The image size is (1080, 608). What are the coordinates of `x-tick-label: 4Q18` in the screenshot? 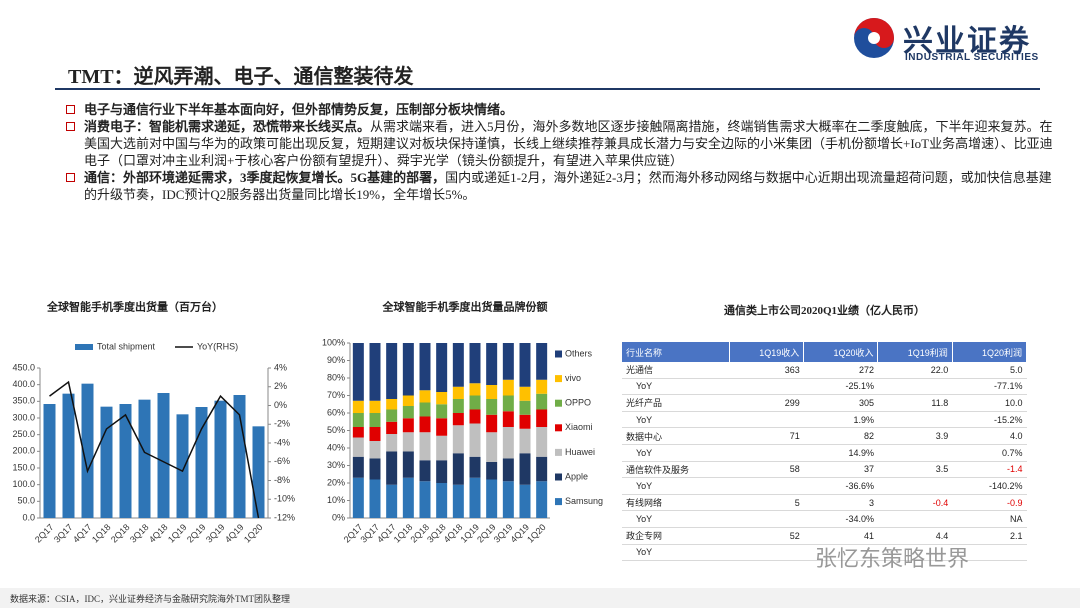 It's located at (158, 533).